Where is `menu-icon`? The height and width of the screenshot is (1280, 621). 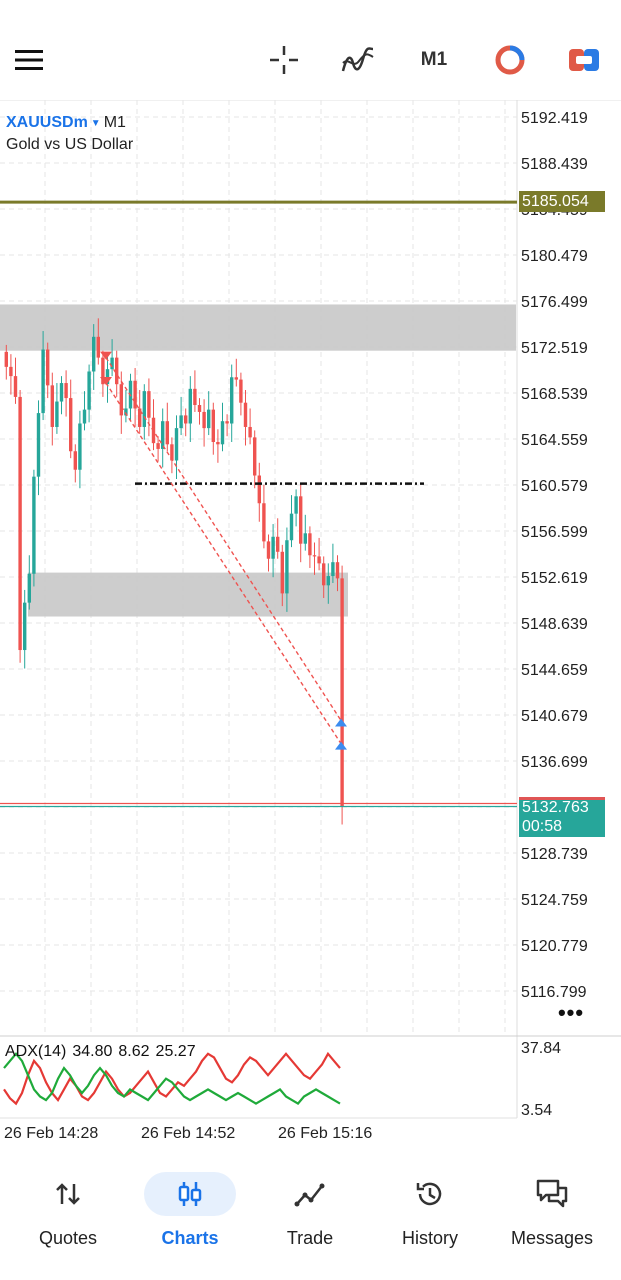
menu-icon is located at coordinates (29, 60).